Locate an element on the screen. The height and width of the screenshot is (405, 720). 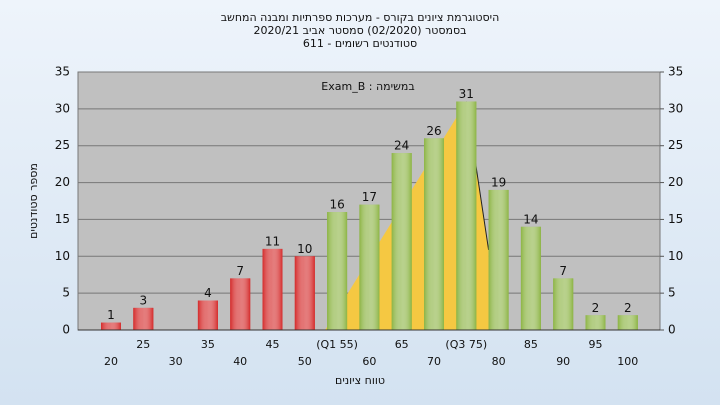
y2-tick-label: 30 is located at coordinates (675, 108).